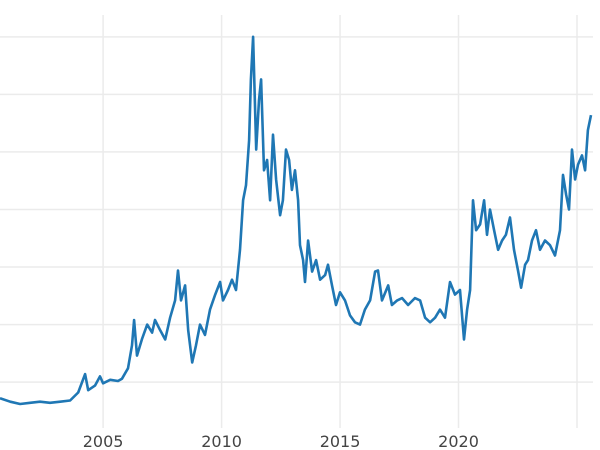  Describe the element at coordinates (221, 441) in the screenshot. I see `x-tick-label: 2010` at that location.